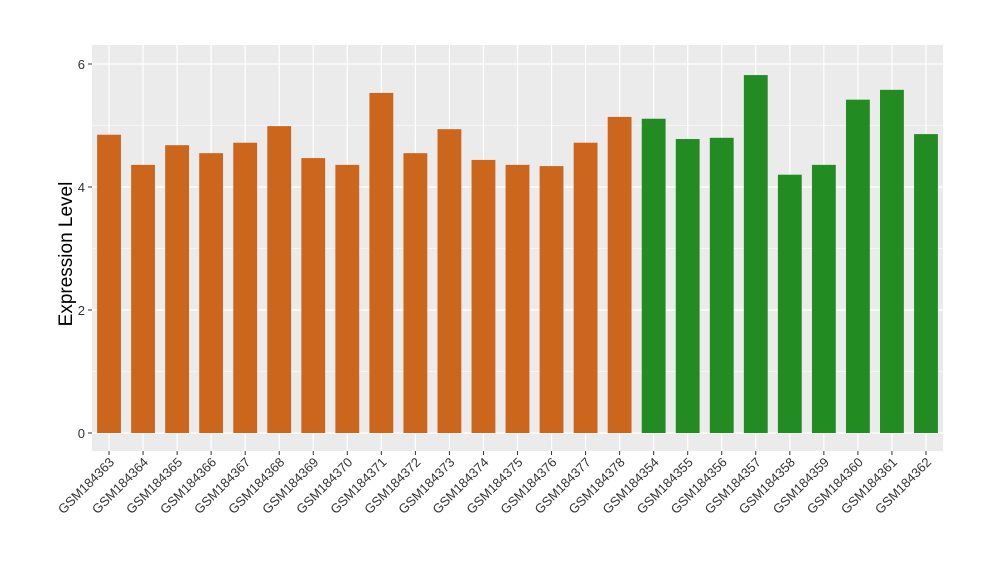  Describe the element at coordinates (892, 261) in the screenshot. I see `bar-GSM184361` at that location.